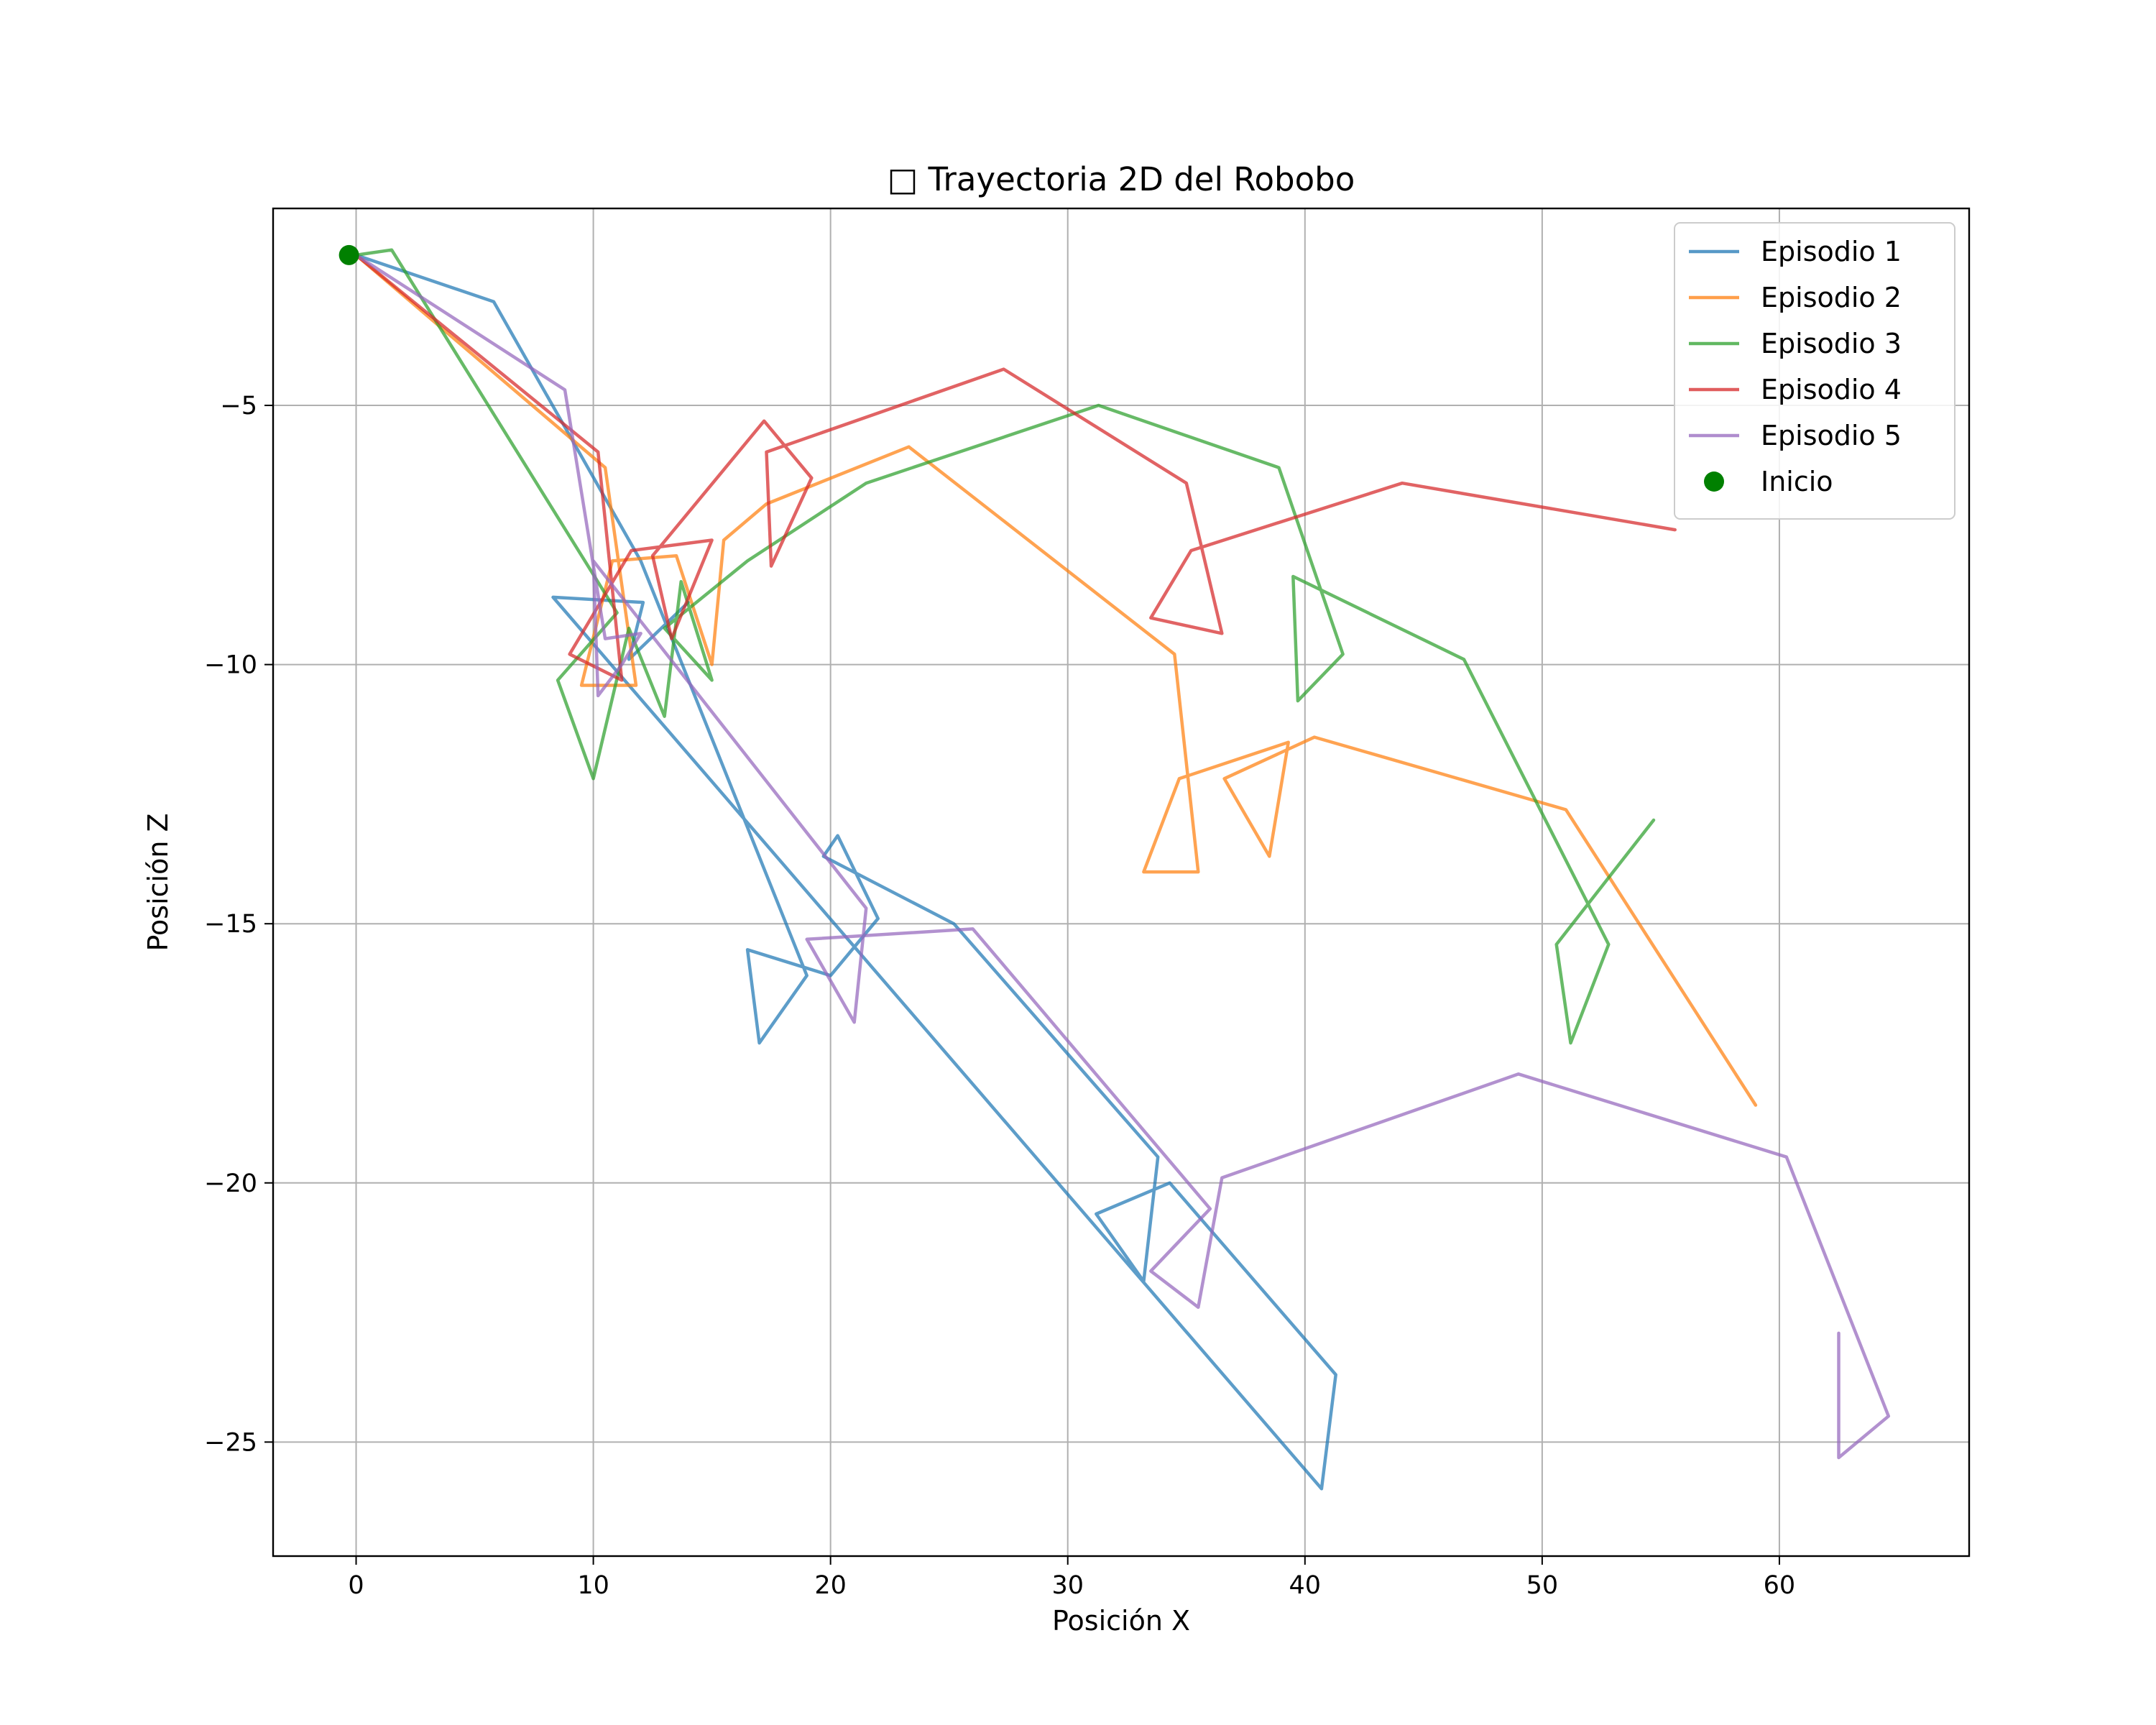 This screenshot has height=1725, width=2156. I want to click on y-tick-label: −20, so click(230, 1183).